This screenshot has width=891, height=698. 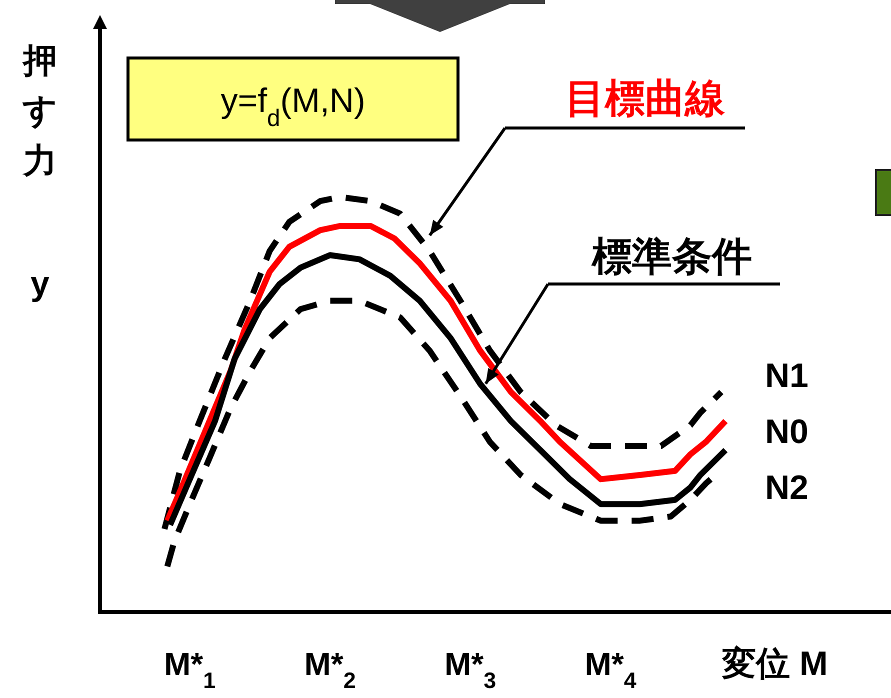 I want to click on text: y=f$_{d}$(M,N), so click(x=293, y=107).